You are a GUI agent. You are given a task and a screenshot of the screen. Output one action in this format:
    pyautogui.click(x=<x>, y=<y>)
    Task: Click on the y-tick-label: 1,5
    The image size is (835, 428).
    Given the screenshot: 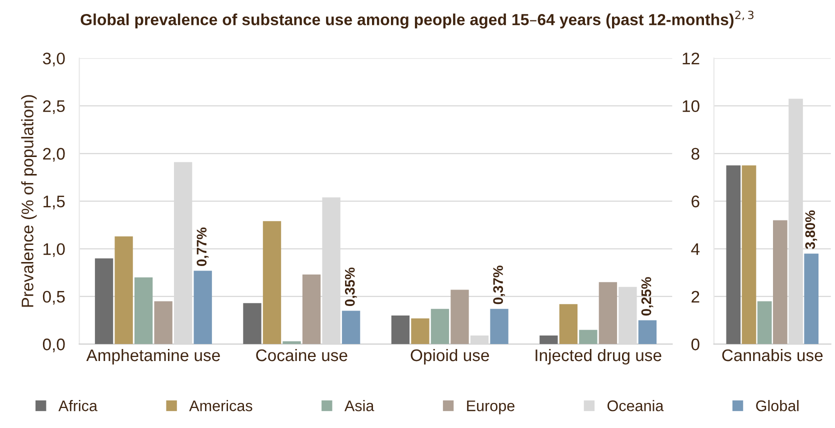 What is the action you would take?
    pyautogui.click(x=54, y=203)
    